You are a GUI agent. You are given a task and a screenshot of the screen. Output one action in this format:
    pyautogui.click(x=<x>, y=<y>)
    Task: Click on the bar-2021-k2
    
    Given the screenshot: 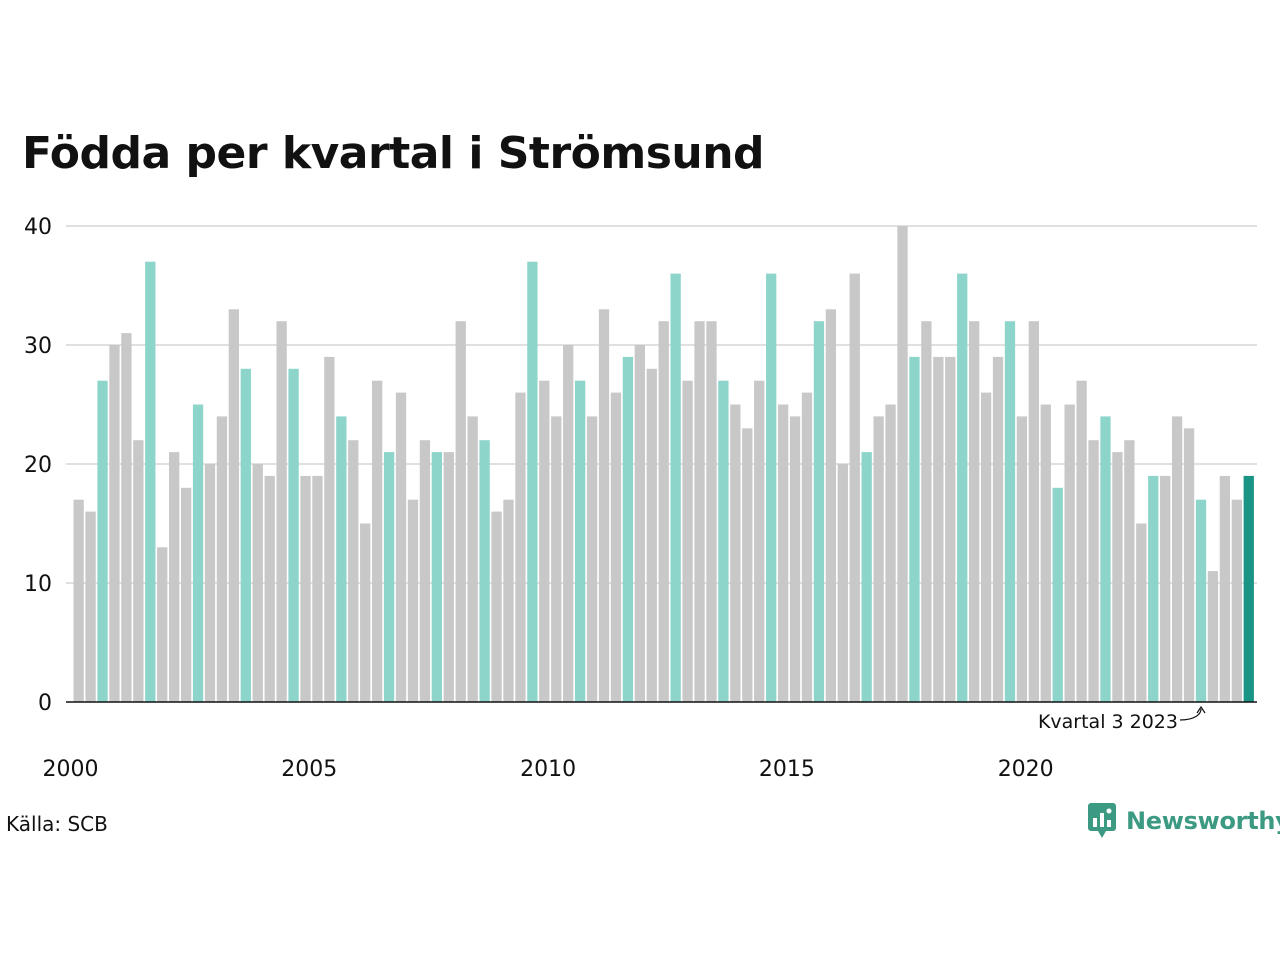 What is the action you would take?
    pyautogui.click(x=1093, y=571)
    